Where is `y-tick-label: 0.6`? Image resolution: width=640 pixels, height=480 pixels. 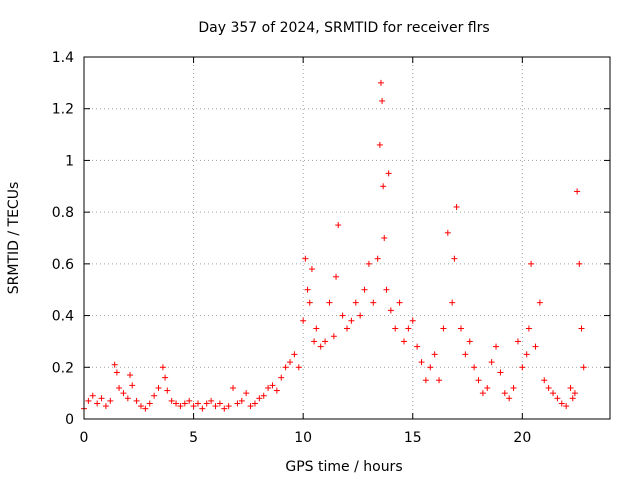 y-tick-label: 0.6 is located at coordinates (63, 265).